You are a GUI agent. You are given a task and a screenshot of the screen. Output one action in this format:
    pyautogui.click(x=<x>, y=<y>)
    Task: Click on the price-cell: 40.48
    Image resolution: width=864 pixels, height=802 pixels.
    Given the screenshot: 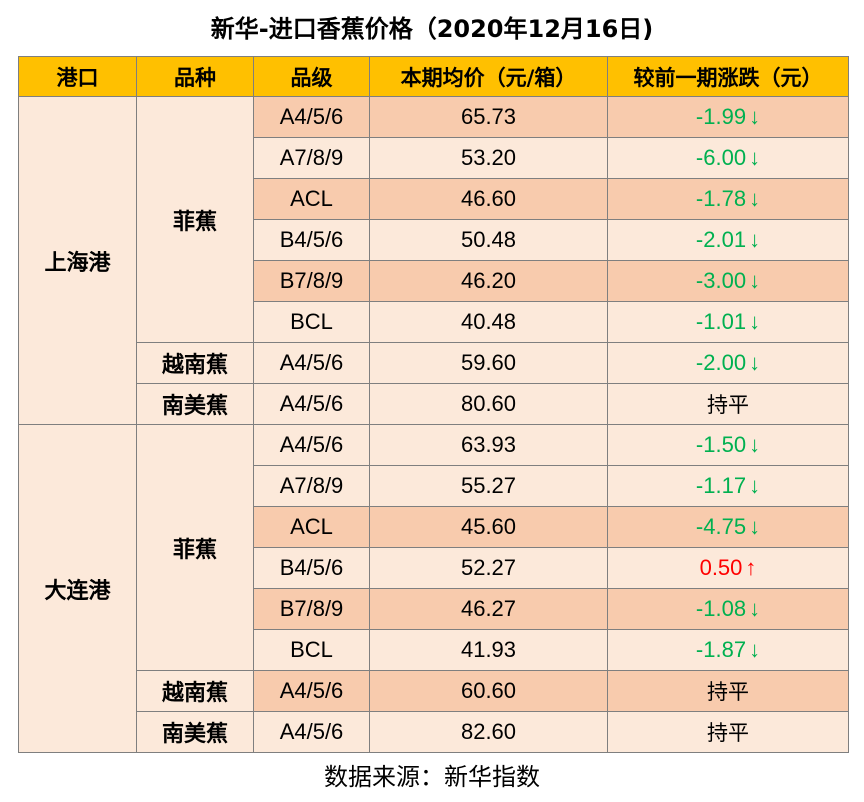 What is the action you would take?
    pyautogui.click(x=488, y=322)
    